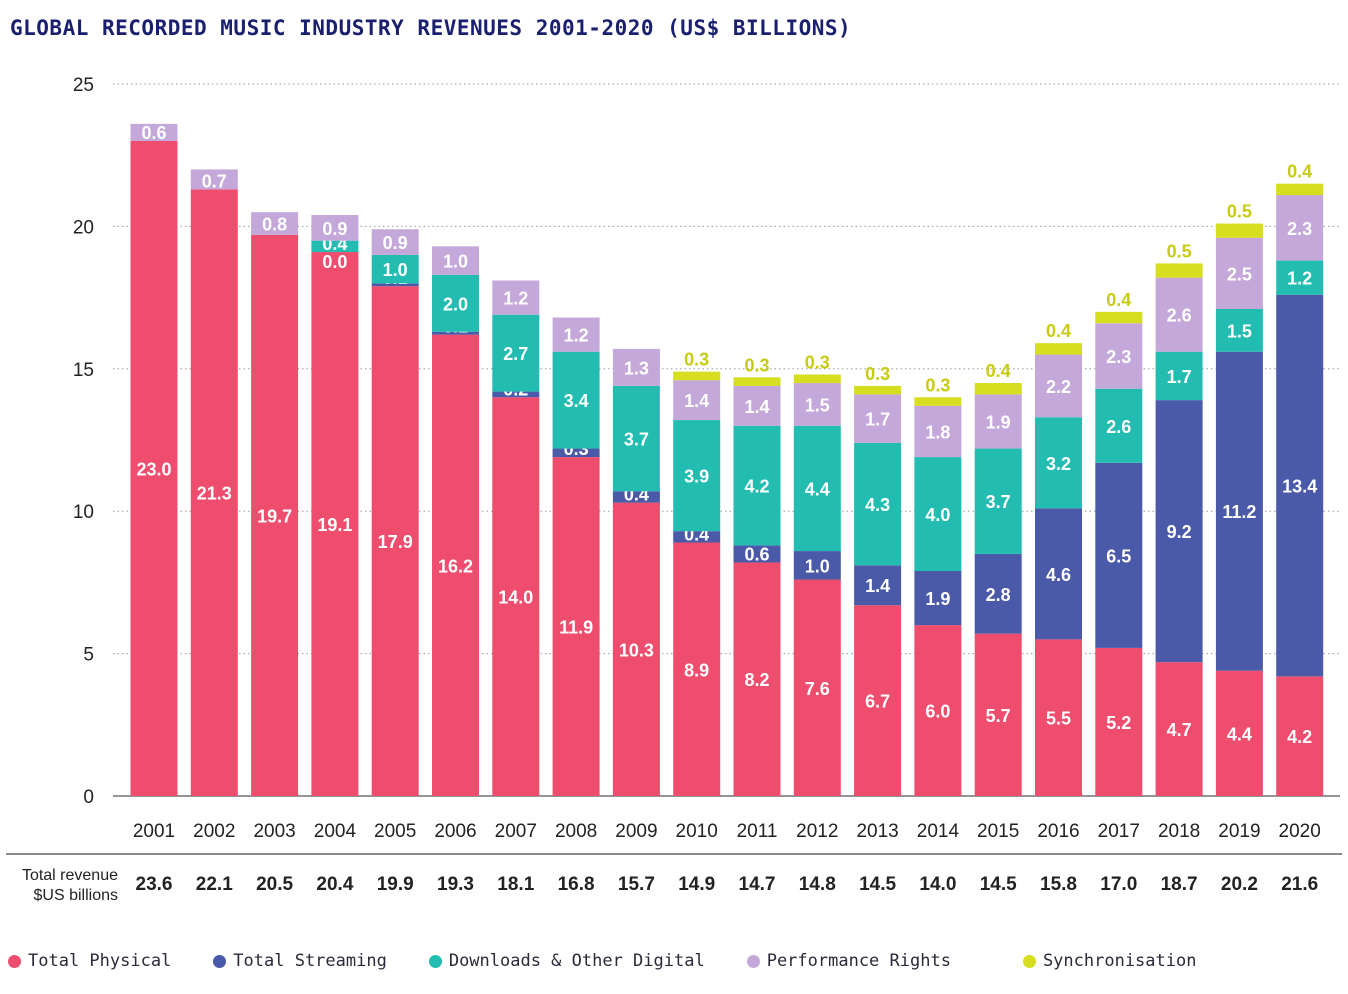  What do you see at coordinates (76, 895) in the screenshot?
I see `total-revenue-label-line2: $US billions` at bounding box center [76, 895].